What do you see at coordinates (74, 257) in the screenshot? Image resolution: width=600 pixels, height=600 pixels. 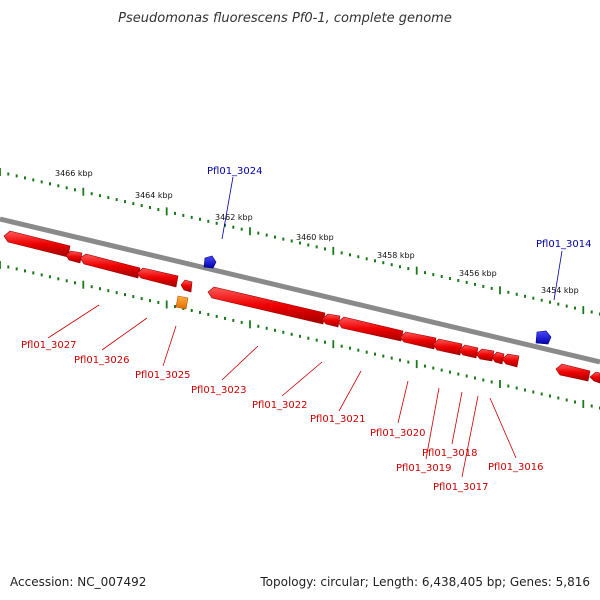 I see `gene-arrow-3027b` at bounding box center [74, 257].